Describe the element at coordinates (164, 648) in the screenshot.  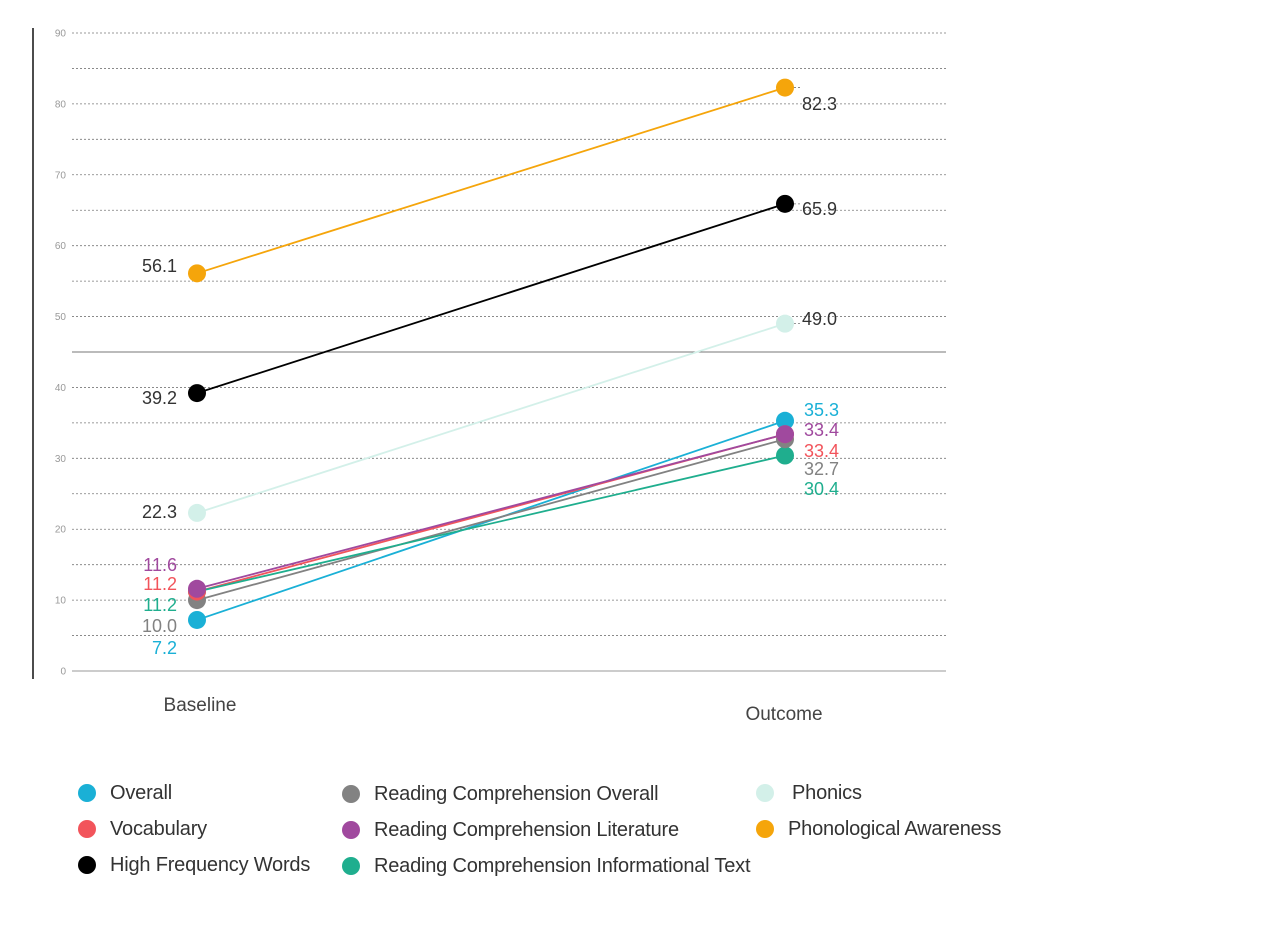
I see `data-label-baseline: 7.2` at that location.